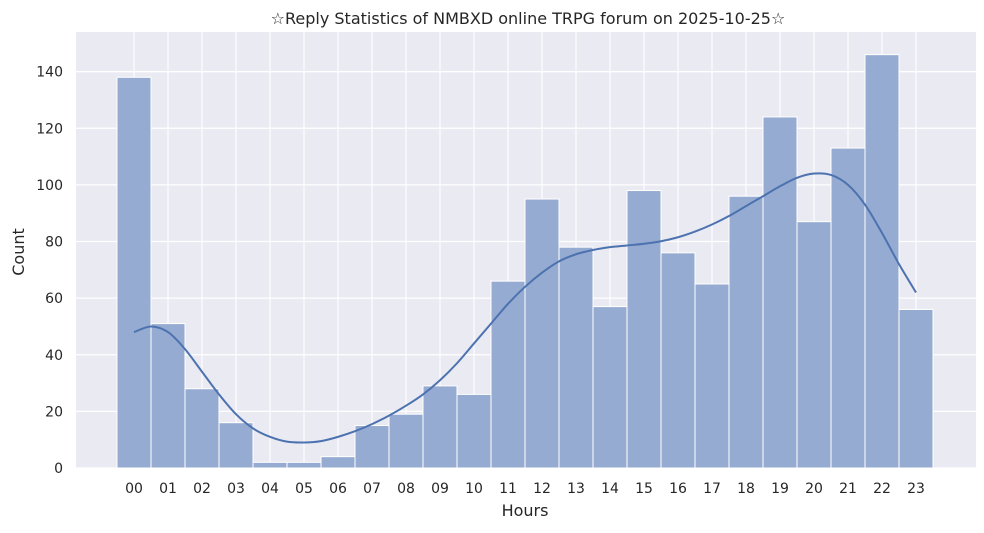 Image resolution: width=984 pixels, height=533 pixels. I want to click on x-tick-label: 12, so click(542, 489).